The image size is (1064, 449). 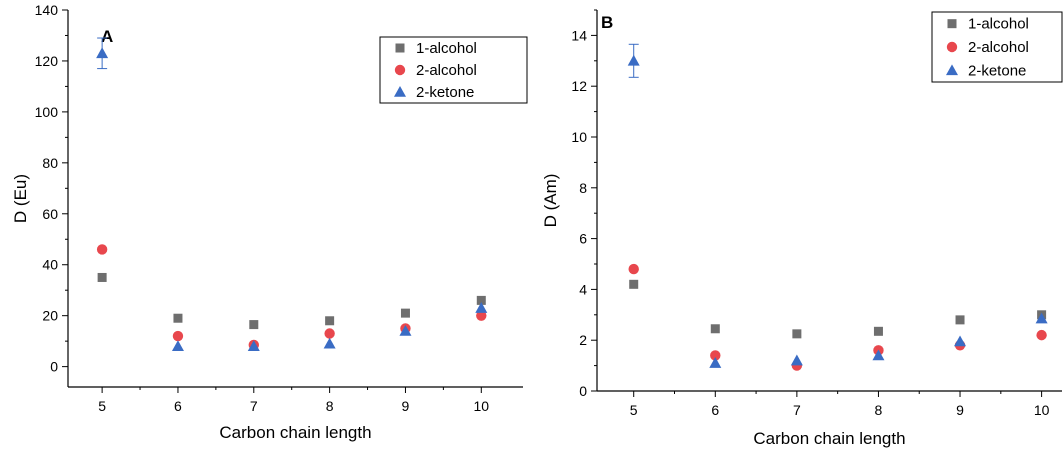 I want to click on y-tick-label: 10, so click(x=579, y=137).